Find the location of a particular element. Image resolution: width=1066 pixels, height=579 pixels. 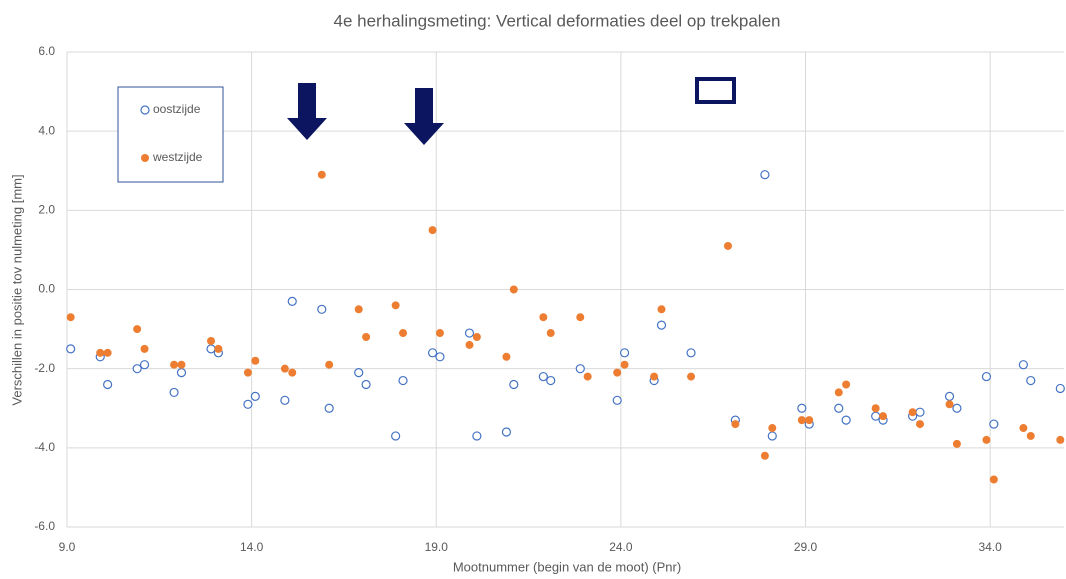

x-axis-label: Mootnummer (begin van de moot) (Pnr) is located at coordinates (567, 566).